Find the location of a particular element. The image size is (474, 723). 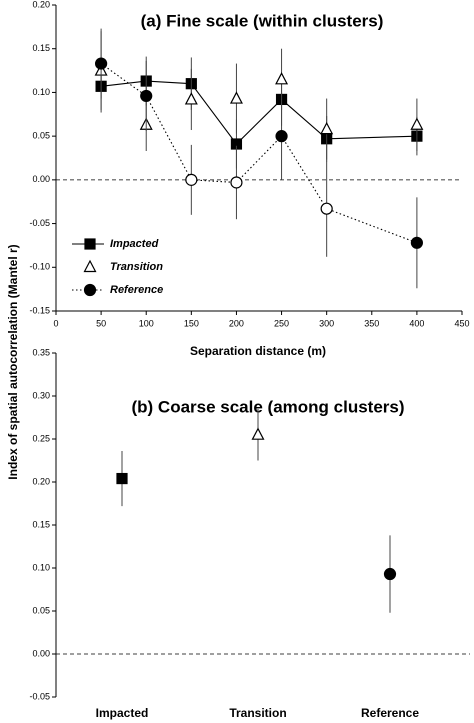

x-tick-label: 400 is located at coordinates (416, 323).